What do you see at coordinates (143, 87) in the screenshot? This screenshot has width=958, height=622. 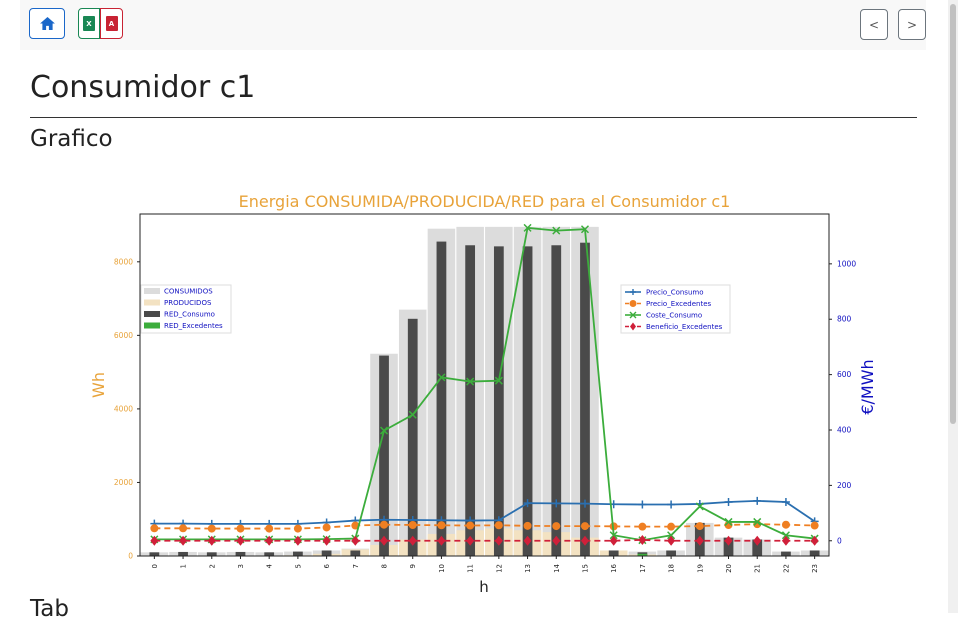 I see `page-title: Consumidor c1` at bounding box center [143, 87].